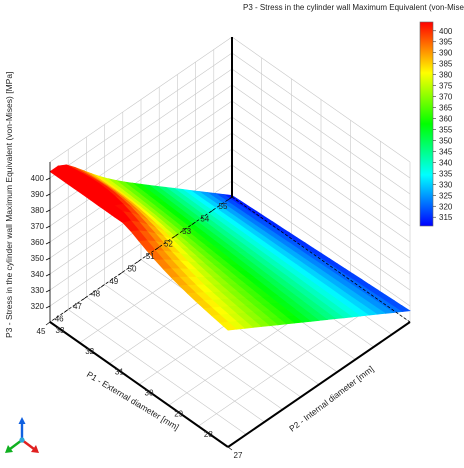 The image size is (464, 468). Describe the element at coordinates (38, 242) in the screenshot. I see `z-tick-label: 360` at that location.